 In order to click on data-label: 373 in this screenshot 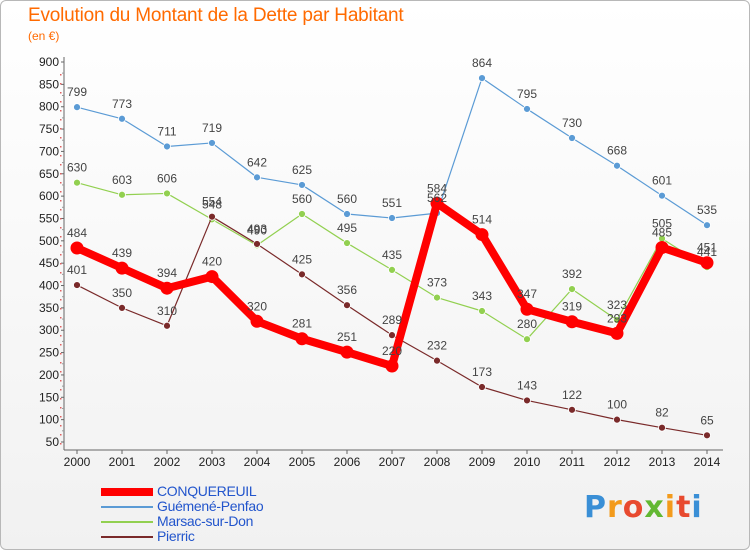, I will do `click(437, 283)`.